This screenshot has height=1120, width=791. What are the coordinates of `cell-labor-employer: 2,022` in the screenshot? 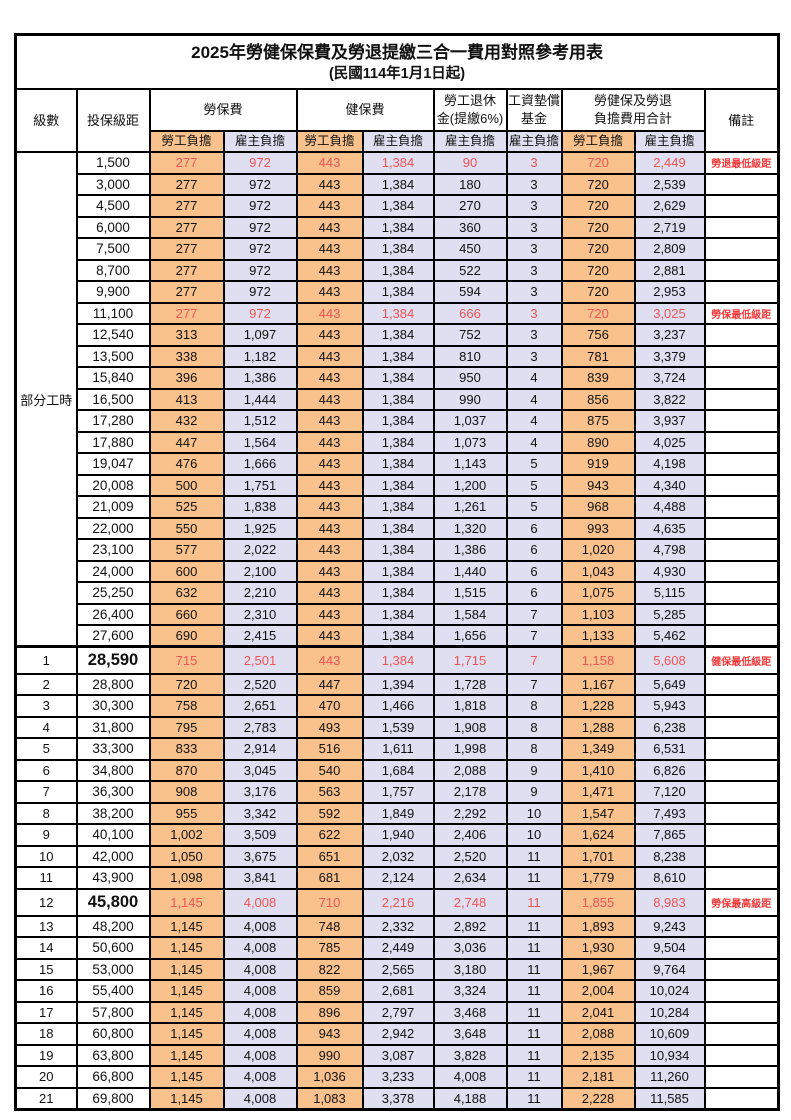 It's located at (260, 550).